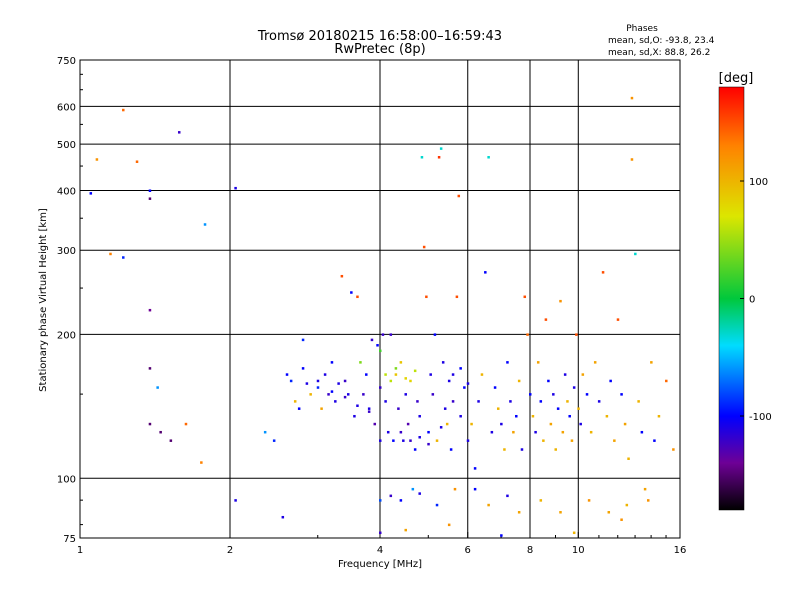 This screenshot has width=800, height=600. I want to click on colorbar-tick-label: 100, so click(758, 182).